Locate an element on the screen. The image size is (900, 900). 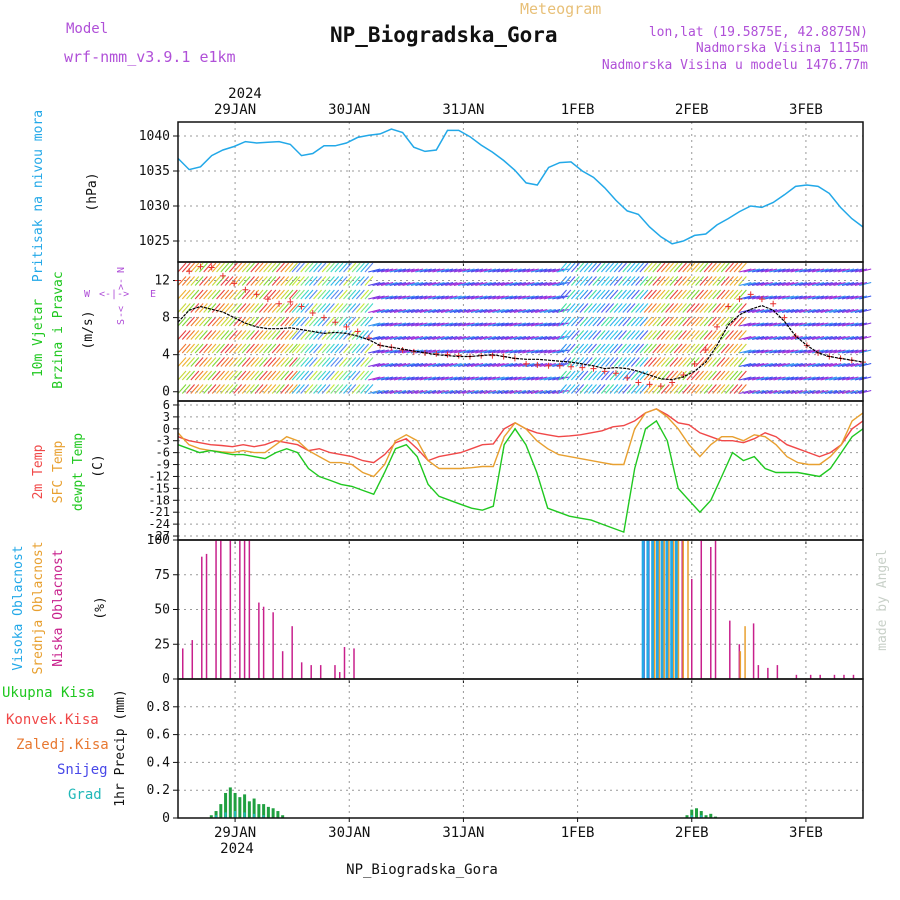
temperature-panel: 630-3-6-9-12-15-18-21-24-27 is located at coordinates (506, 471).